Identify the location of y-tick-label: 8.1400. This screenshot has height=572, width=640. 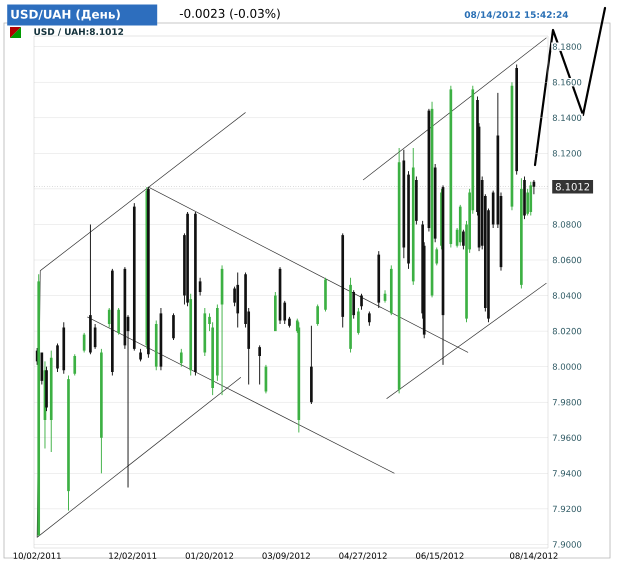
(567, 117).